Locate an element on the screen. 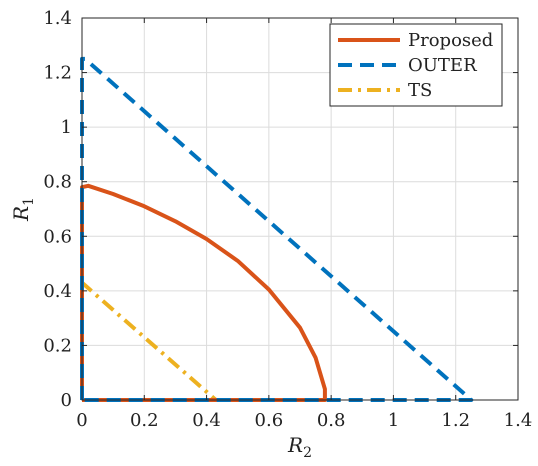 The image size is (538, 466). x-axis-label-subscript: 2 is located at coordinates (307, 453).